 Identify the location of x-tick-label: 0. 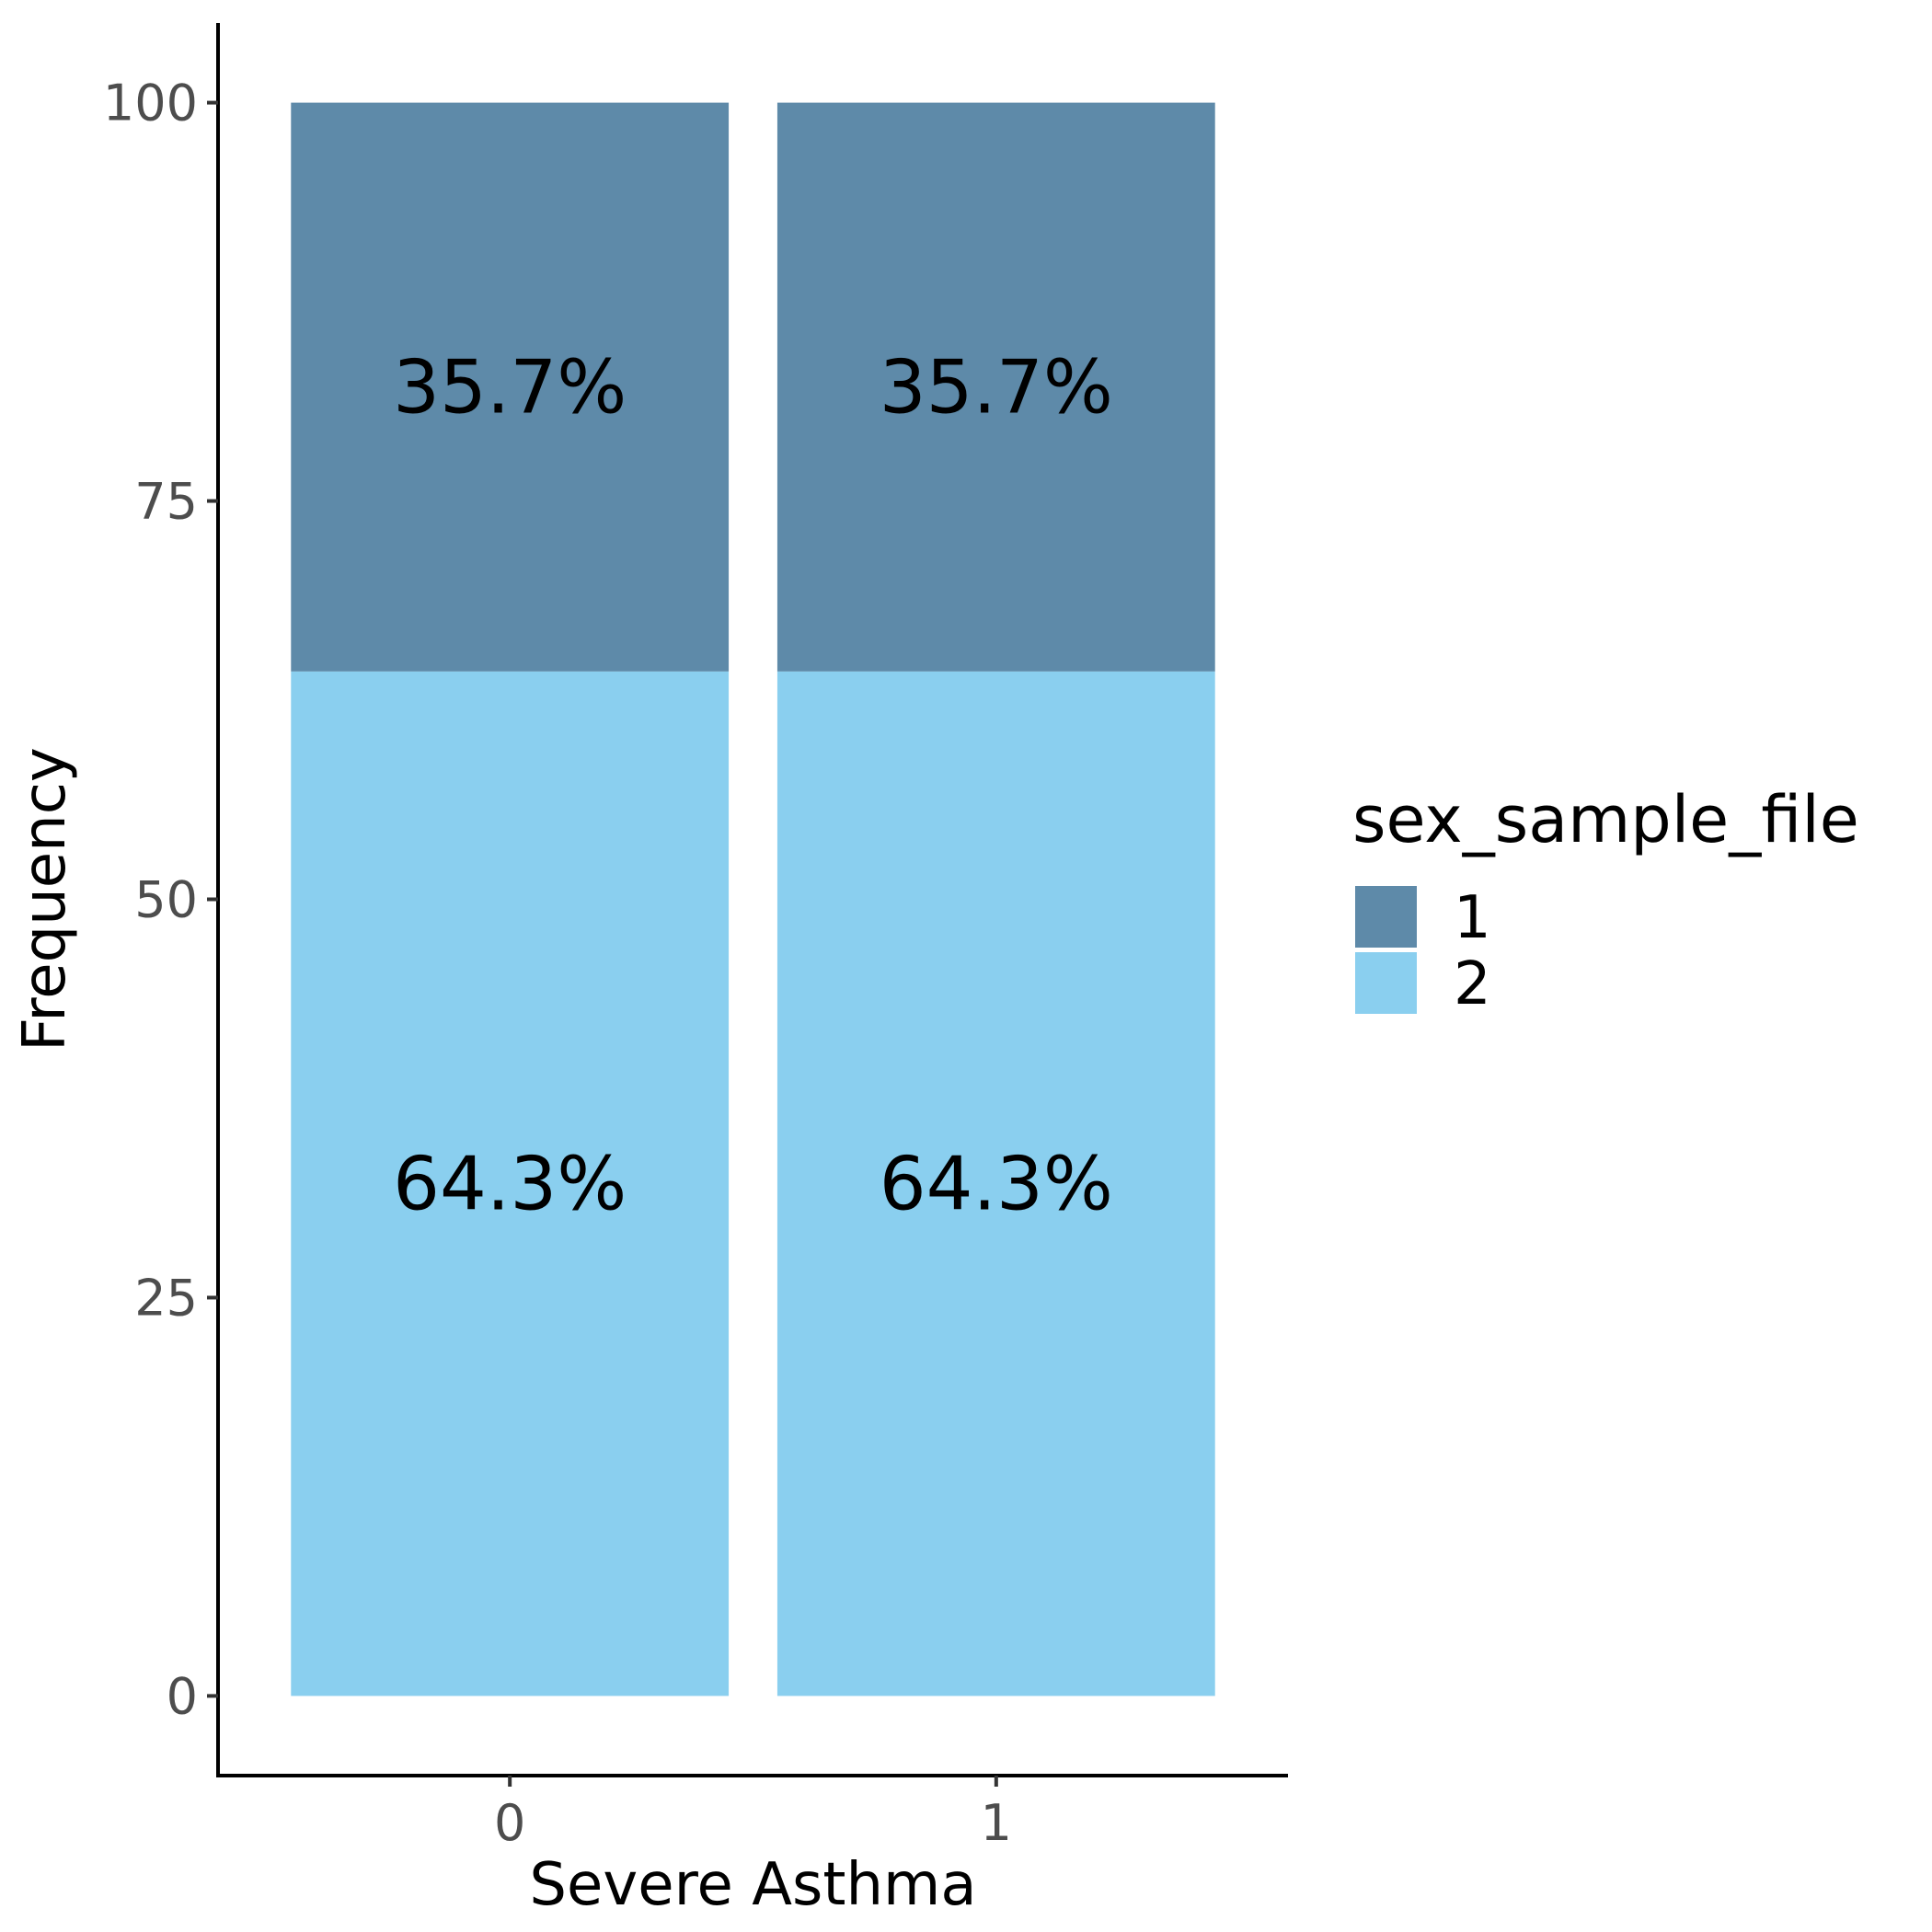
(509, 1823).